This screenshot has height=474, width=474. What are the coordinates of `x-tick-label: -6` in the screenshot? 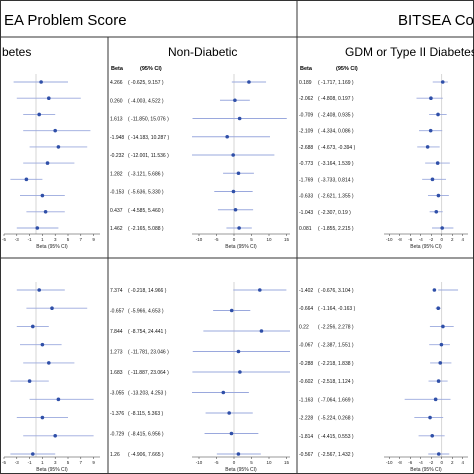 It's located at (410, 239).